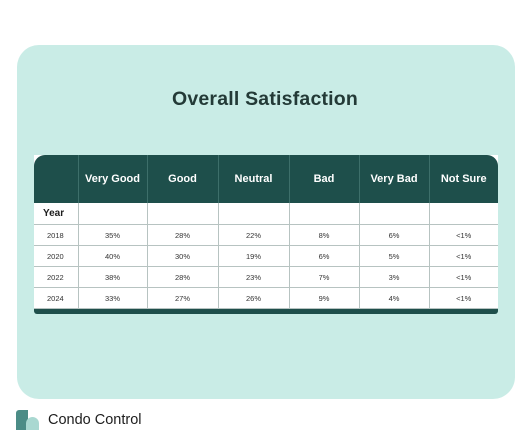 The width and height of the screenshot is (530, 442). What do you see at coordinates (254, 256) in the screenshot?
I see `value-cell: 19%` at bounding box center [254, 256].